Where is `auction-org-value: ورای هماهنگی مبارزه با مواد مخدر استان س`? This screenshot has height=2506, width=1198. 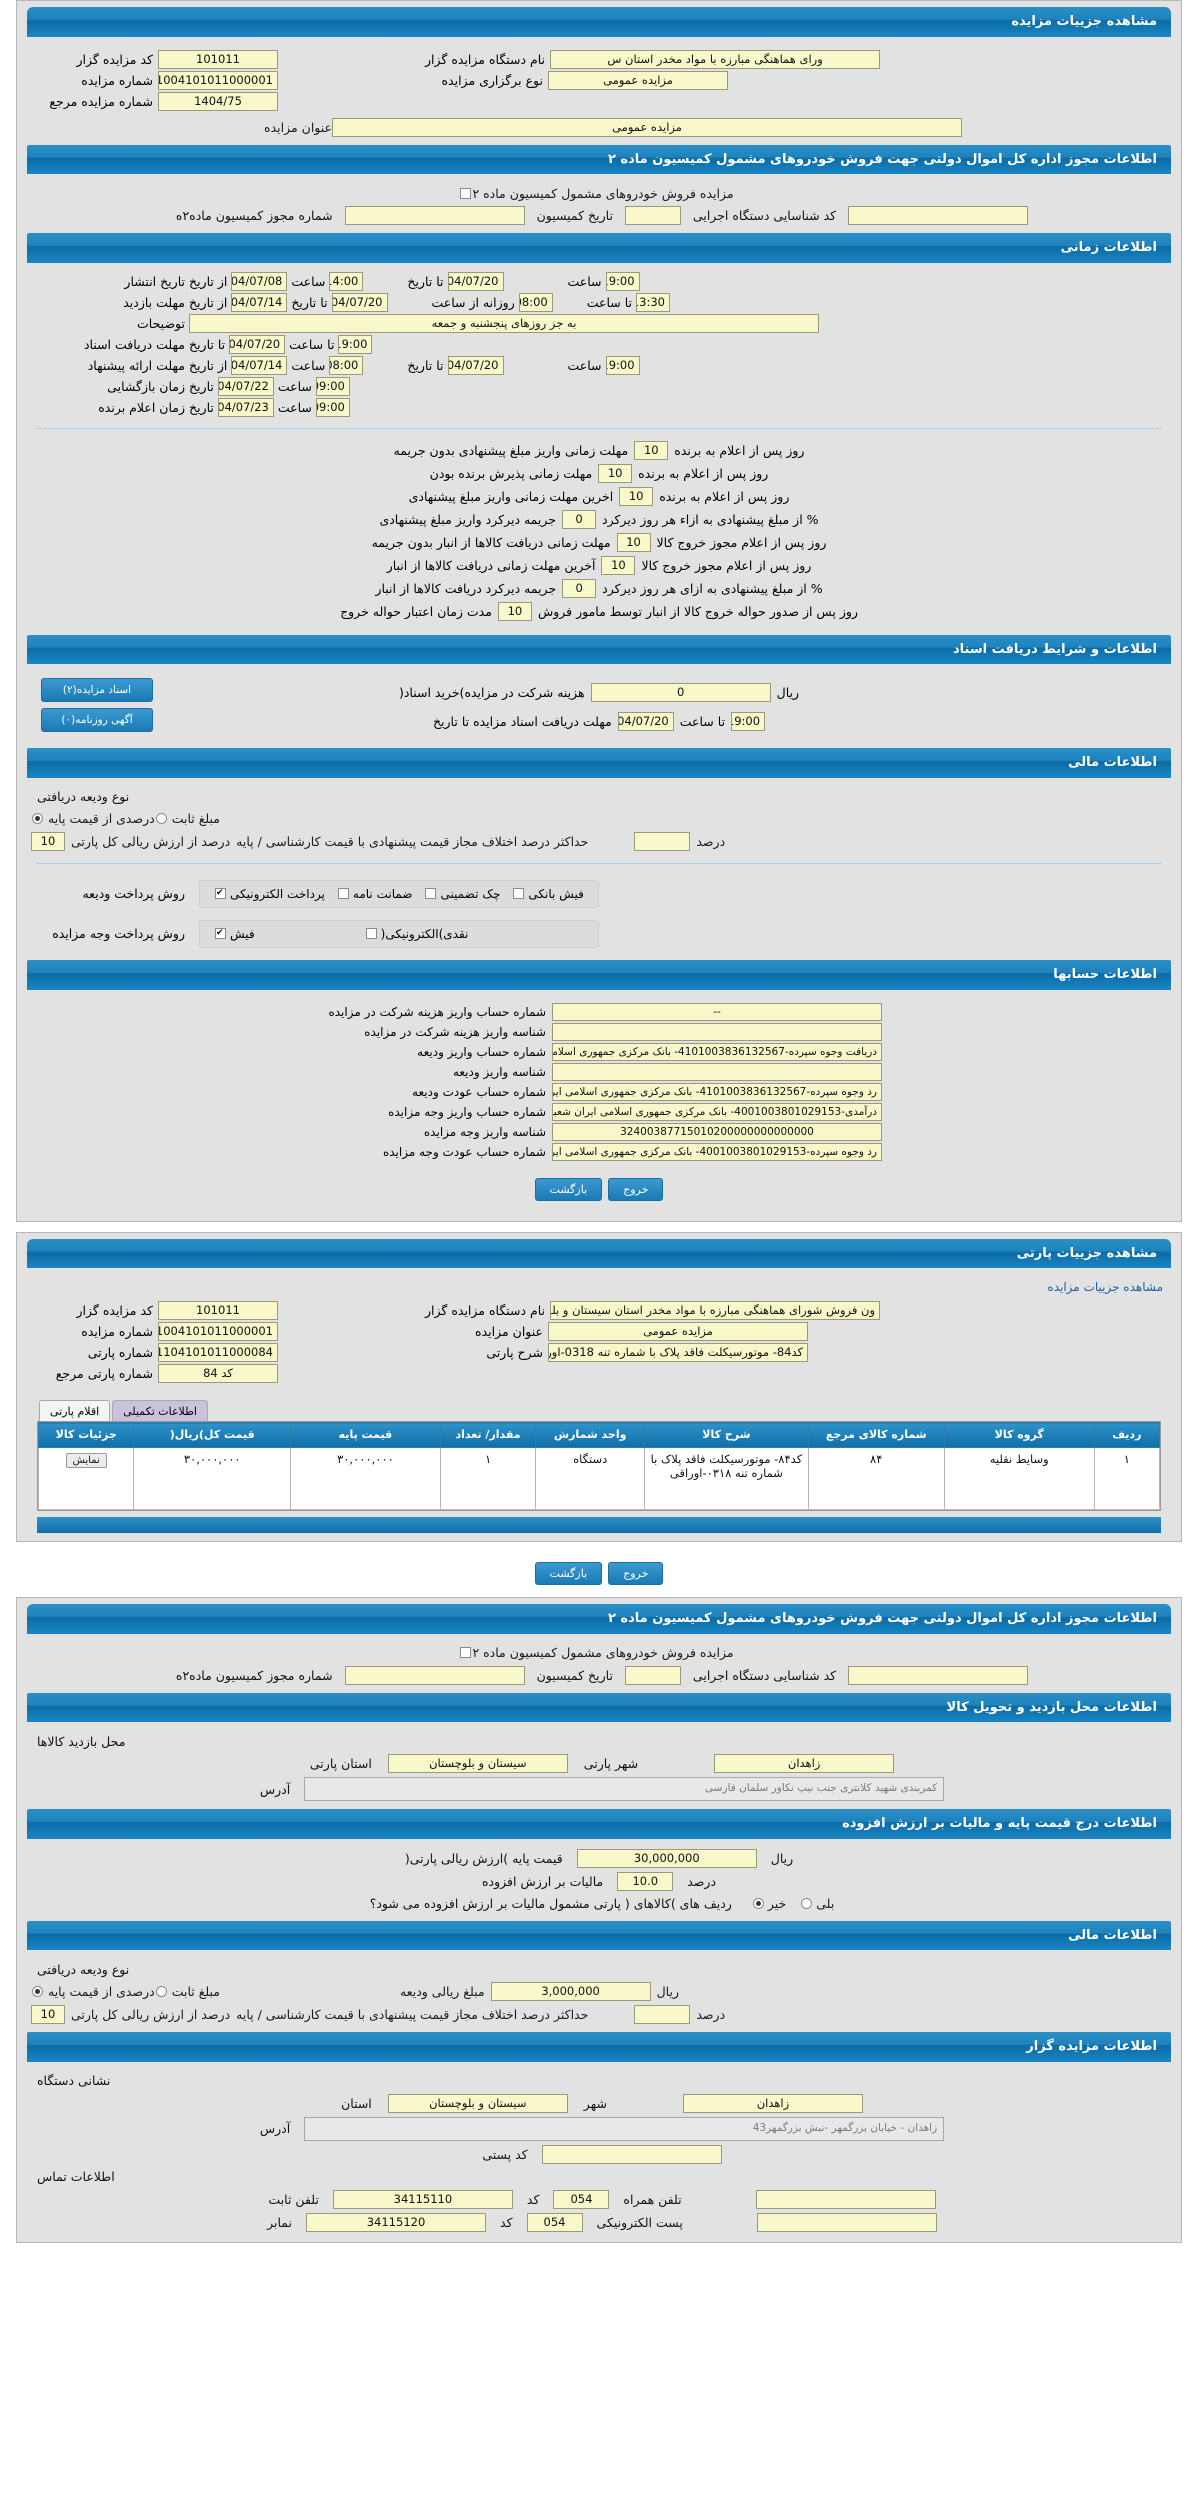 auction-org-value: ورای هماهنگی مبارزه با مواد مخدر استان س is located at coordinates (715, 59).